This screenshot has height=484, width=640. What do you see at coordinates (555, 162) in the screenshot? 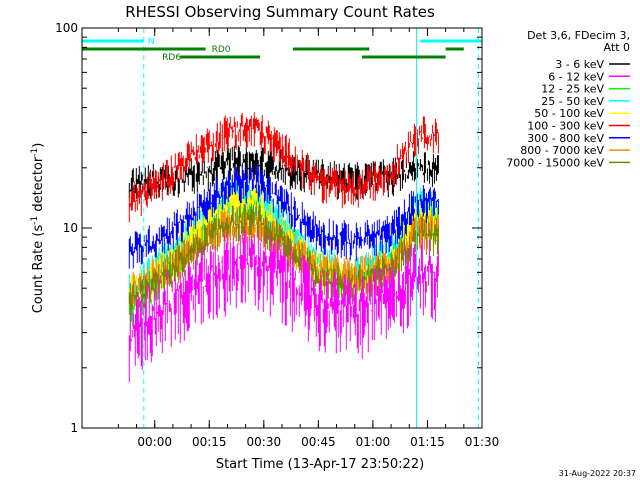
I see `legend-label: 7000 - 15000 keV` at bounding box center [555, 162].